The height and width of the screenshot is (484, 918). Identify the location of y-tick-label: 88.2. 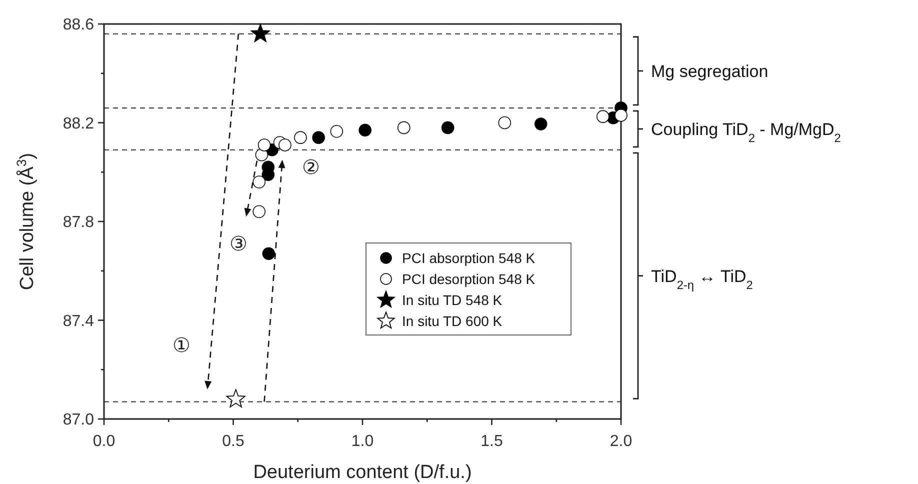
(78, 123).